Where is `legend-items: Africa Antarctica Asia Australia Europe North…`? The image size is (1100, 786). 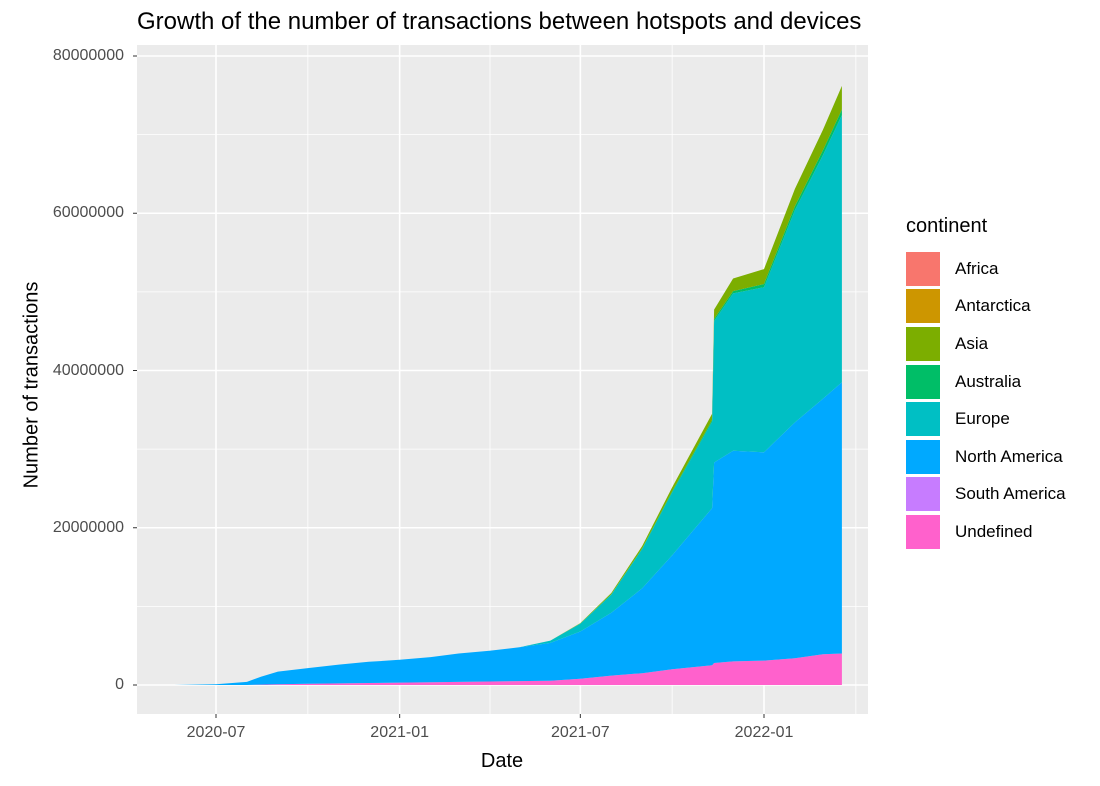
legend-items: Africa Antarctica Asia Australia Europe North… is located at coordinates (986, 400).